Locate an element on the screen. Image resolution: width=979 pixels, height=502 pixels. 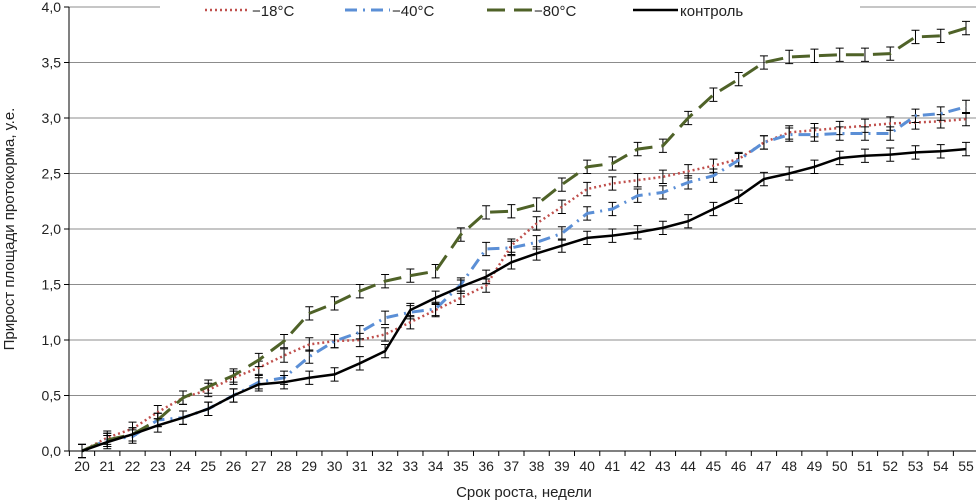
x-tick-label: 20 is located at coordinates (82, 466).